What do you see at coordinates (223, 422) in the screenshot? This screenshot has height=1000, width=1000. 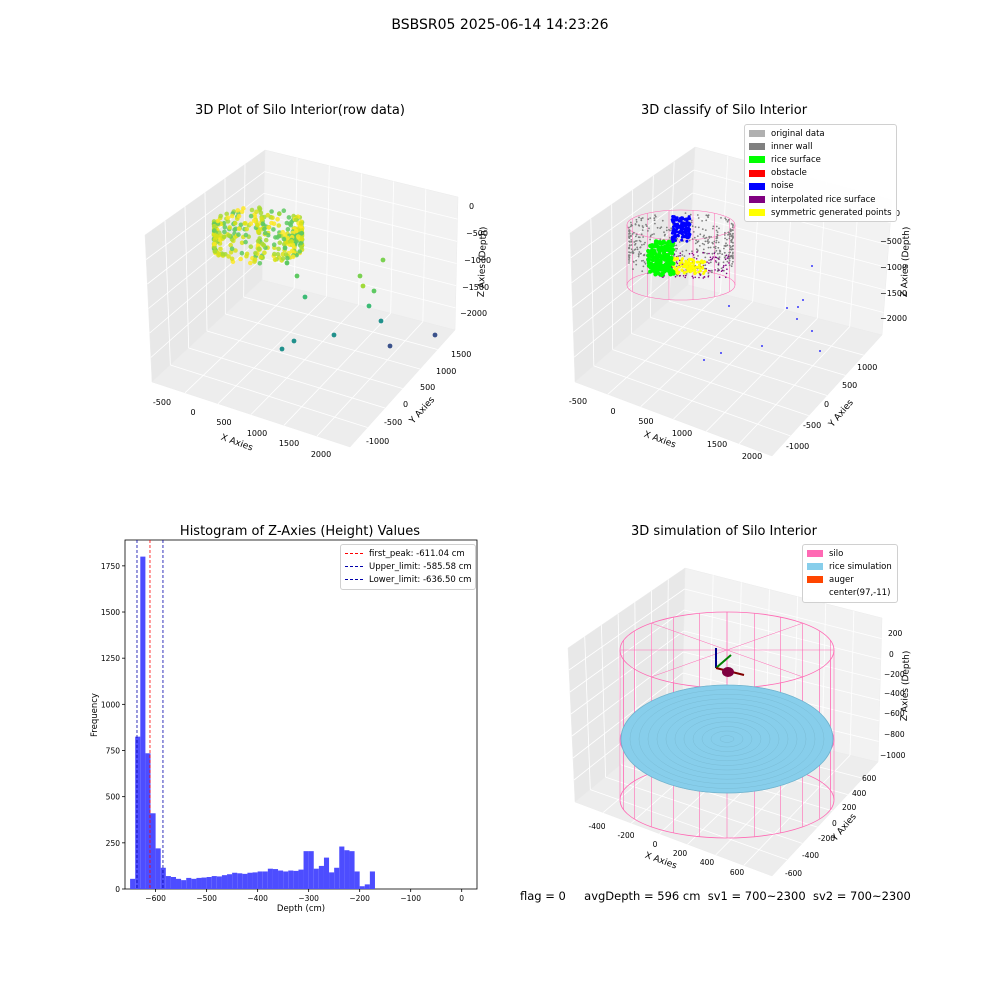 I see `p1-xtick: 500` at bounding box center [223, 422].